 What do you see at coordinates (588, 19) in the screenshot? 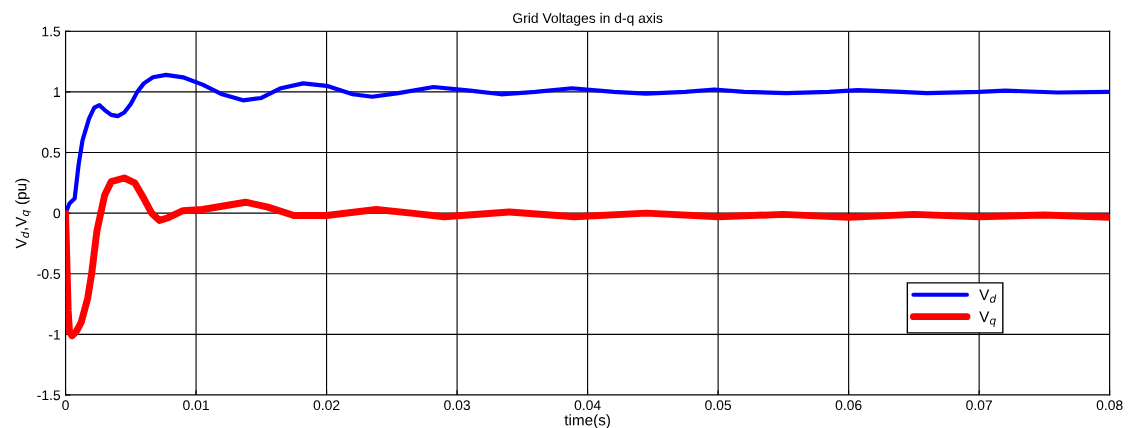
I see `chart-title: Grid Voltages in d-q axis` at bounding box center [588, 19].